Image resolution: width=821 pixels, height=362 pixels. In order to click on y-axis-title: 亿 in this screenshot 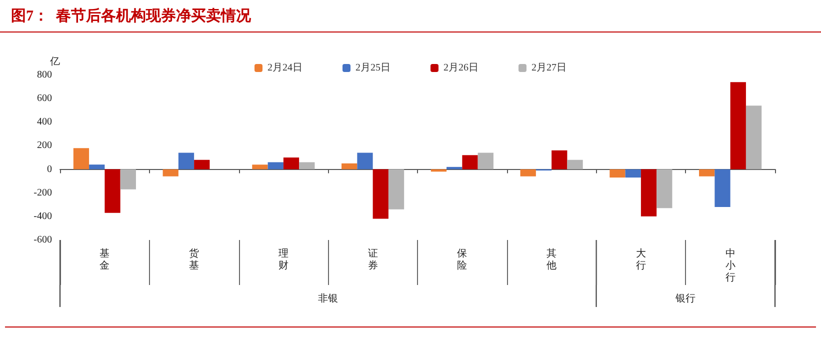, I will do `click(54, 62)`.